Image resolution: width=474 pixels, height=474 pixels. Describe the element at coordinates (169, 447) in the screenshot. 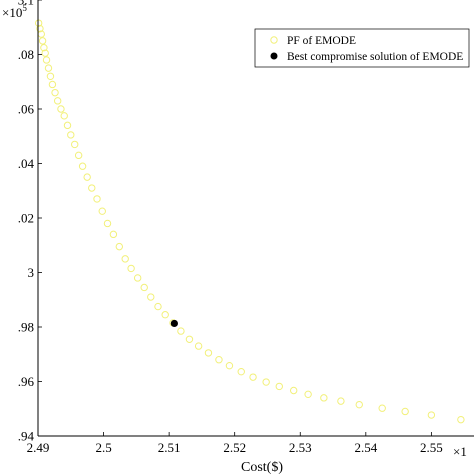

I see `x-tick-label: 2.51` at that location.